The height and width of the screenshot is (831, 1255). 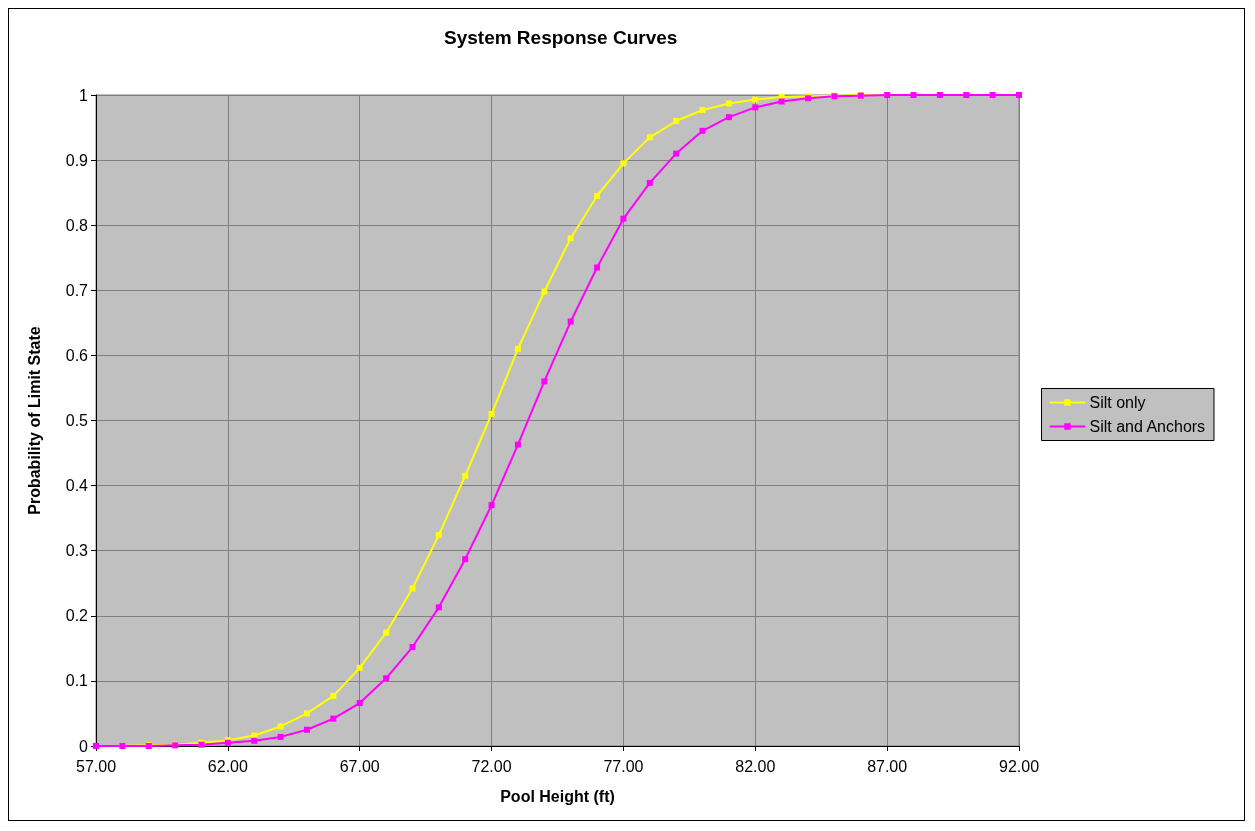 I want to click on y-tick-label: 0.4, so click(x=77, y=486).